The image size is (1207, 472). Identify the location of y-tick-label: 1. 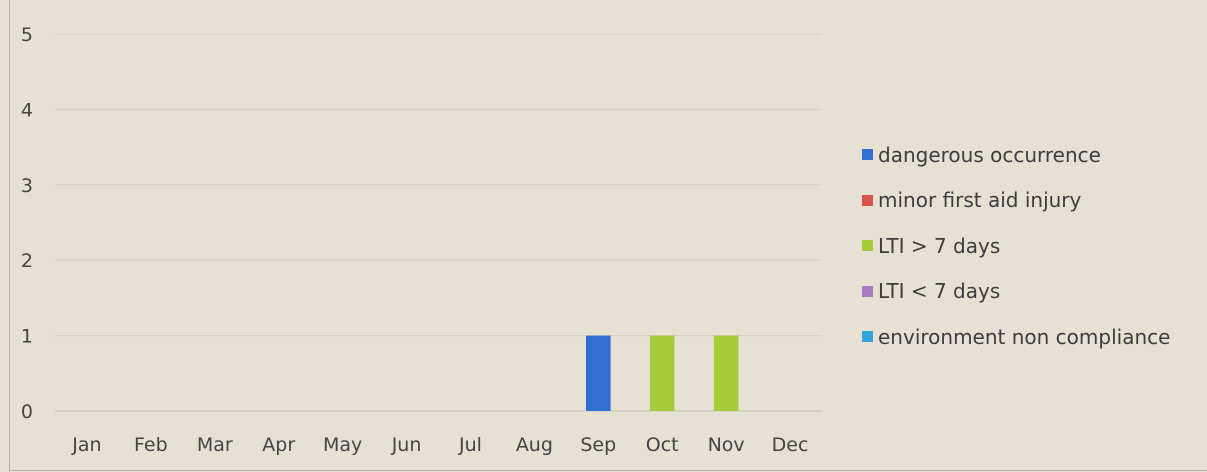
(27, 337).